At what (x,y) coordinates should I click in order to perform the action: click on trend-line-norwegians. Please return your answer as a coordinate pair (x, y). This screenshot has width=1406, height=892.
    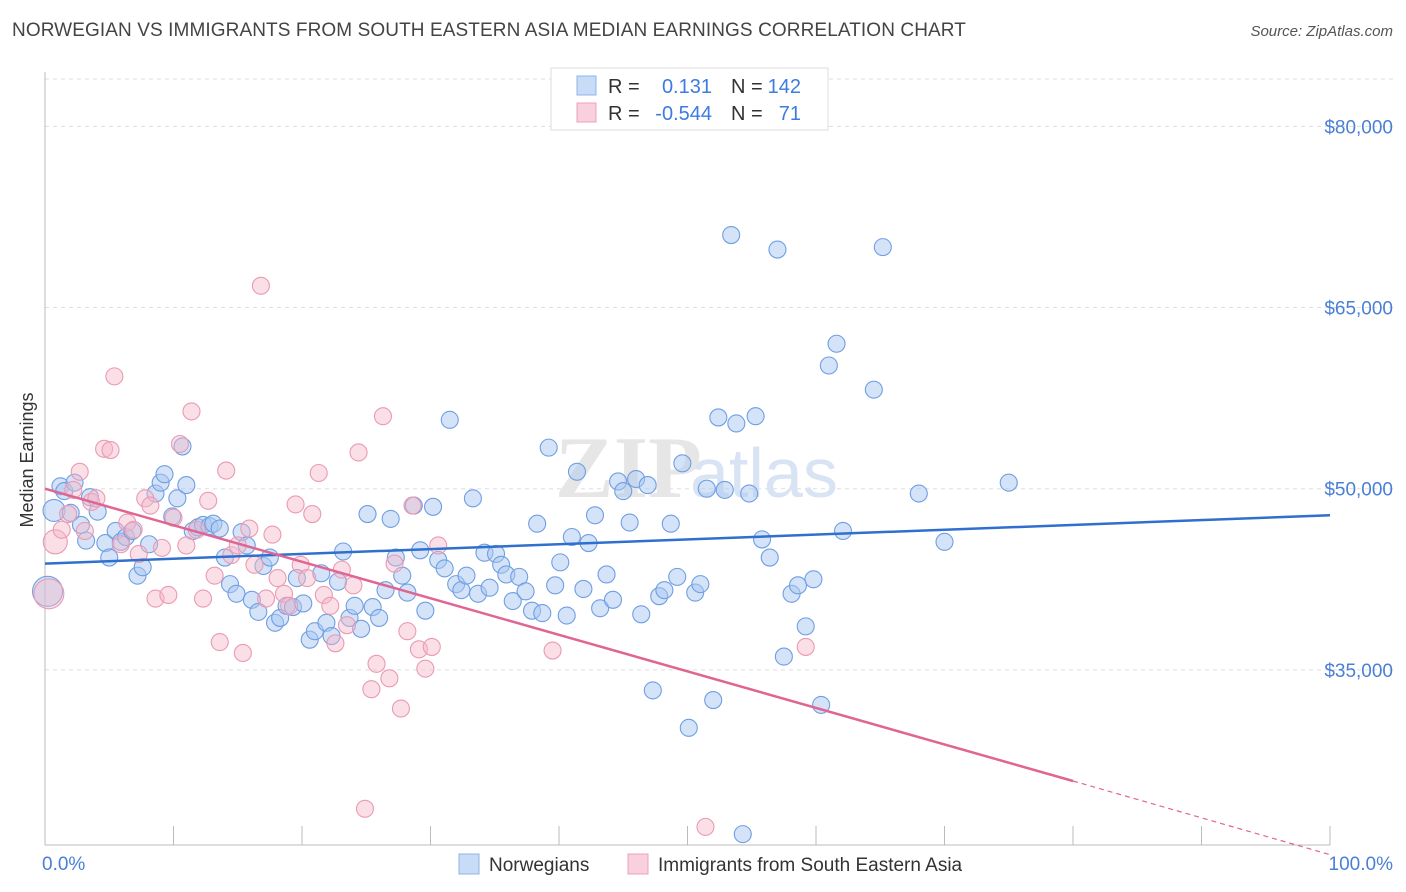
    Looking at the image, I should click on (687, 539).